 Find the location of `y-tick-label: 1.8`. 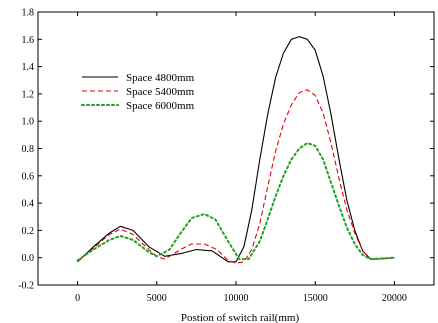

y-tick-label: 1.8 is located at coordinates (28, 13).